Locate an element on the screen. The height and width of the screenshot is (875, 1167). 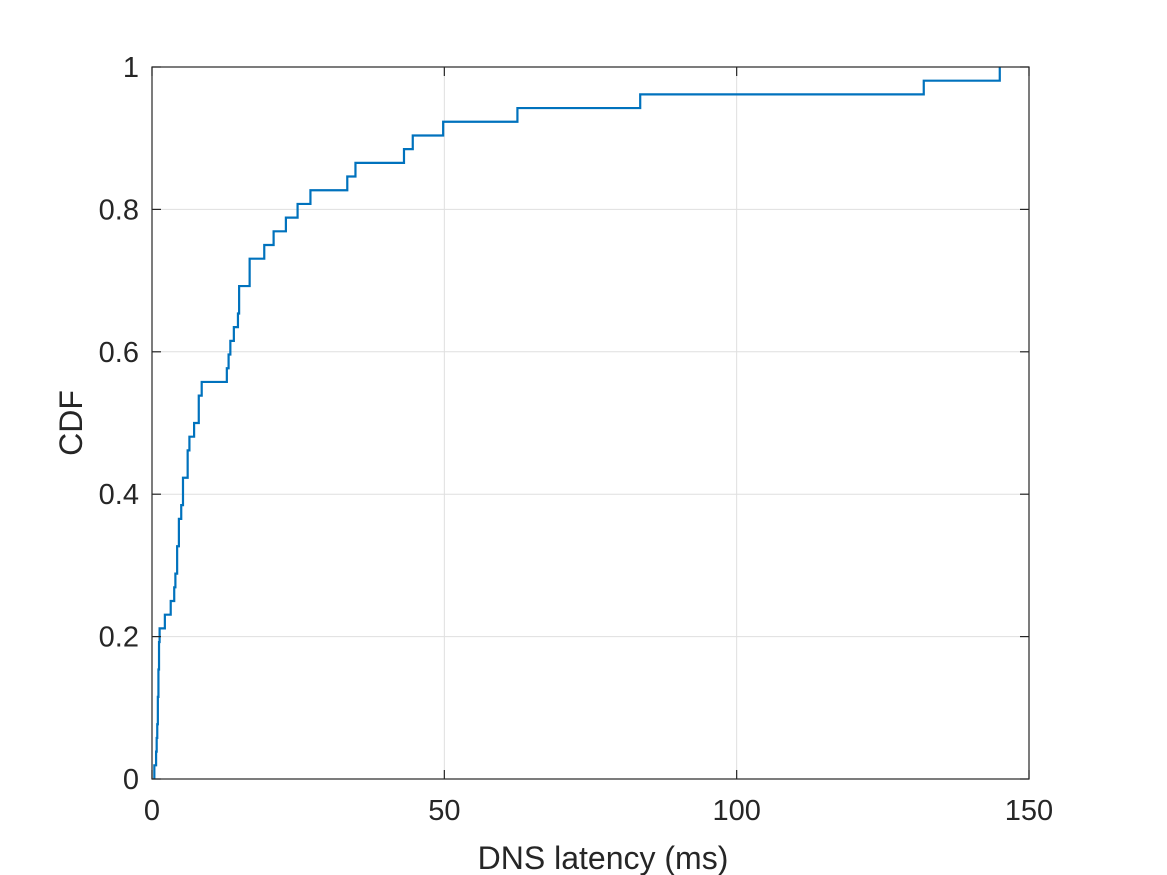
x-axis-label: DNS latency (ms) is located at coordinates (603, 857).